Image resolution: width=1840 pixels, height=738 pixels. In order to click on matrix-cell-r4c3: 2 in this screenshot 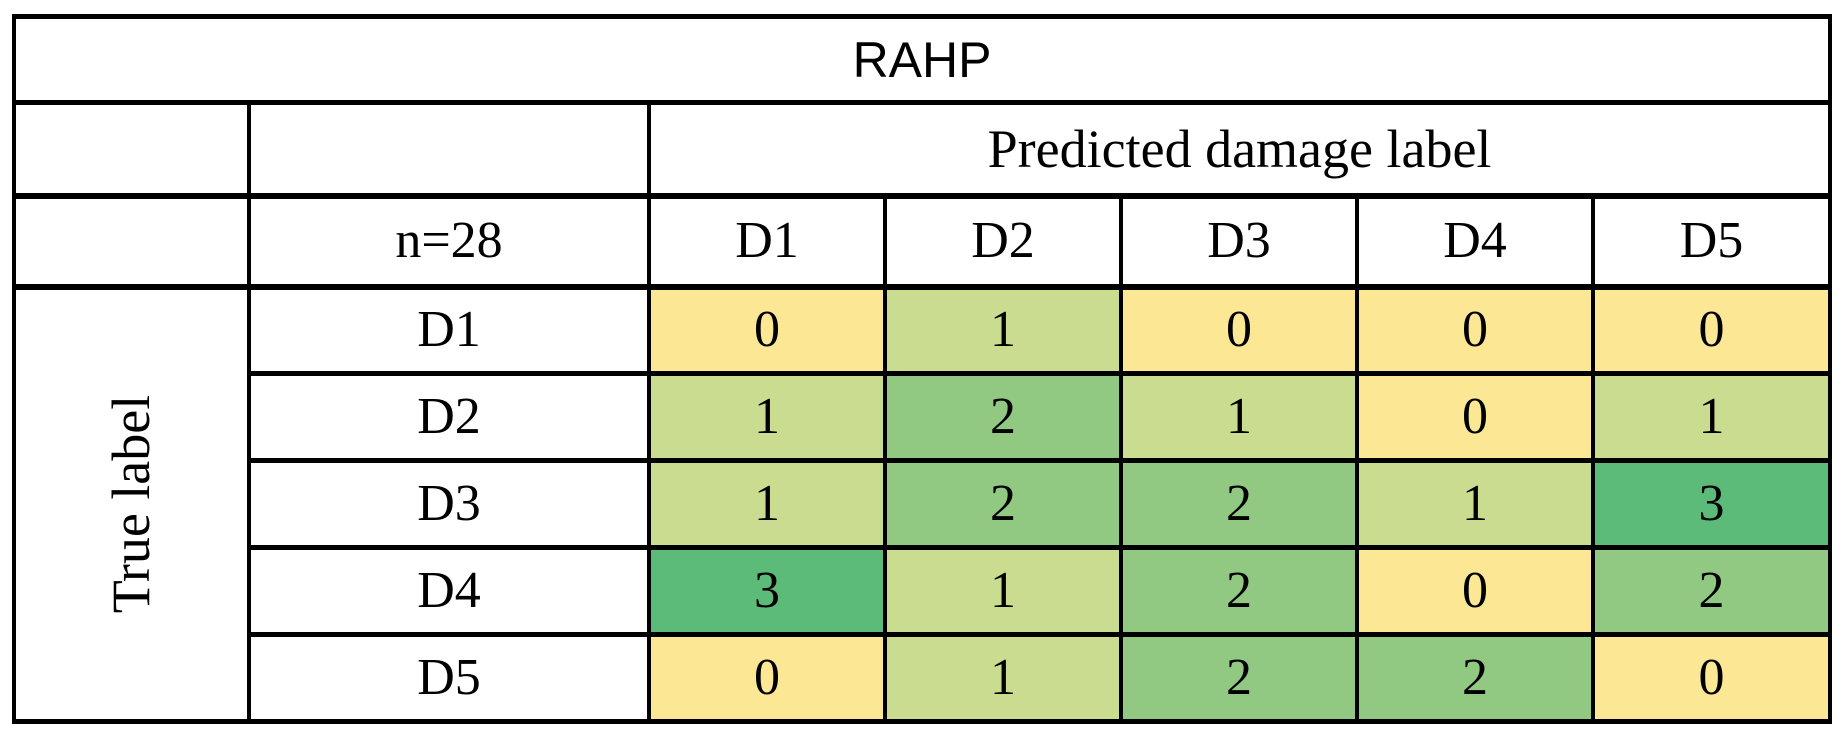, I will do `click(1239, 591)`.